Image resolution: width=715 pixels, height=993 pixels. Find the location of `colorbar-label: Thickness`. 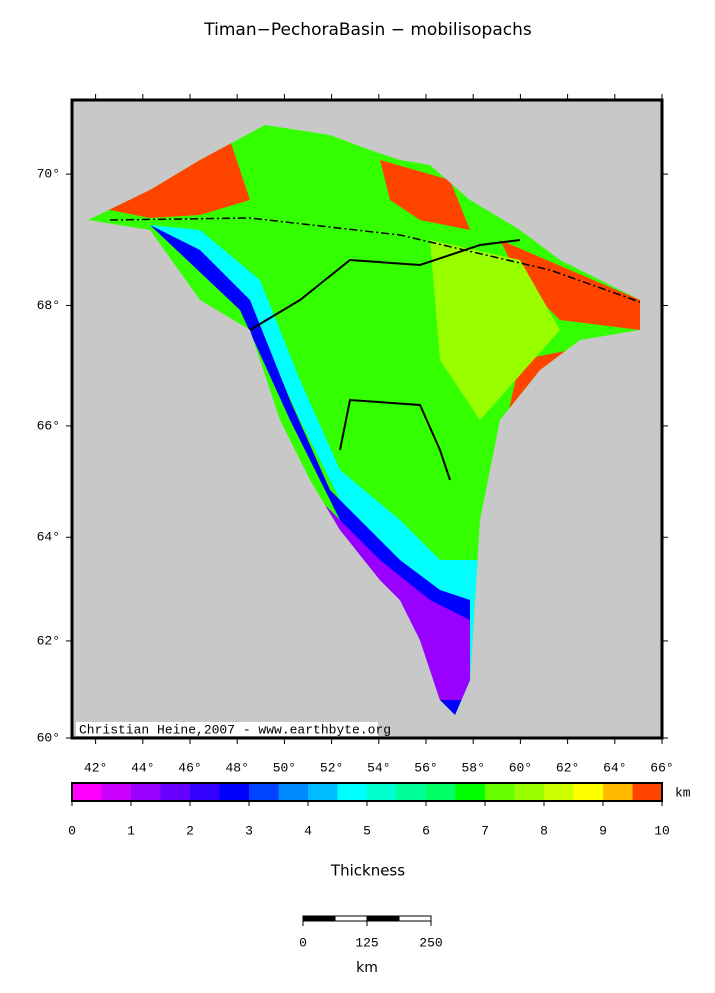

colorbar-label: Thickness is located at coordinates (367, 871).